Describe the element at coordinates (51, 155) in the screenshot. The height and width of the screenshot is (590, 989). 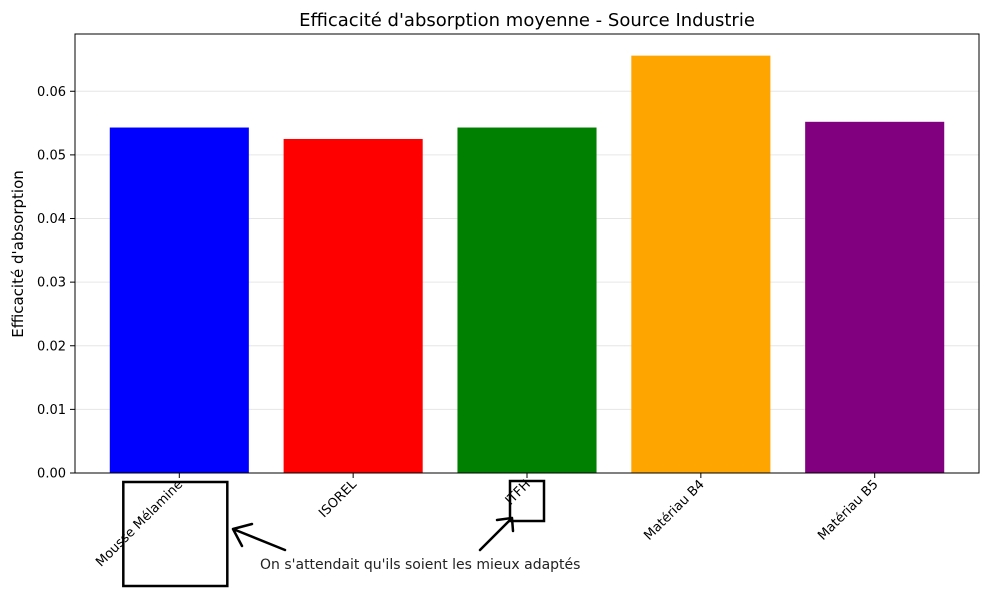
I see `y-tick-label-5: 0.05` at that location.